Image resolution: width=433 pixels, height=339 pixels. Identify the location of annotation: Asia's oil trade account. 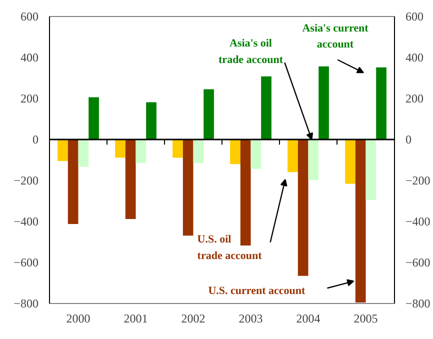
(251, 52).